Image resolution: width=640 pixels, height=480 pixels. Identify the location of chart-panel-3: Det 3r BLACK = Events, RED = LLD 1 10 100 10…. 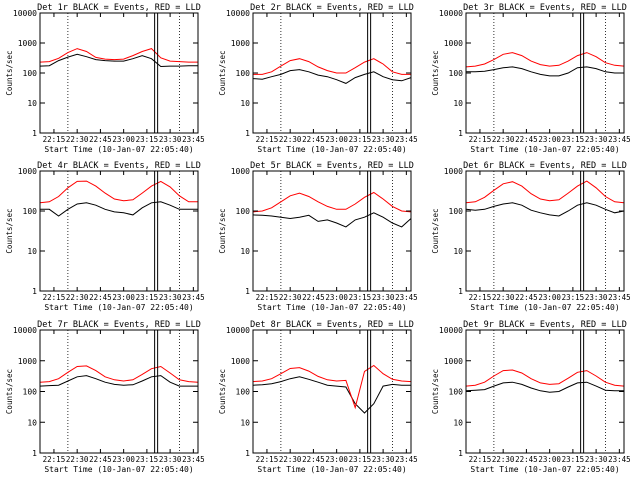
(531, 78).